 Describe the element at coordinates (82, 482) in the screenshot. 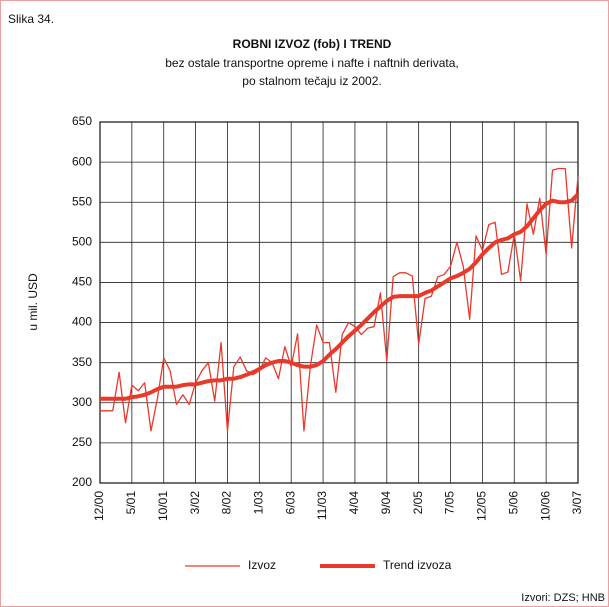

I see `y-tick-label: 200` at that location.